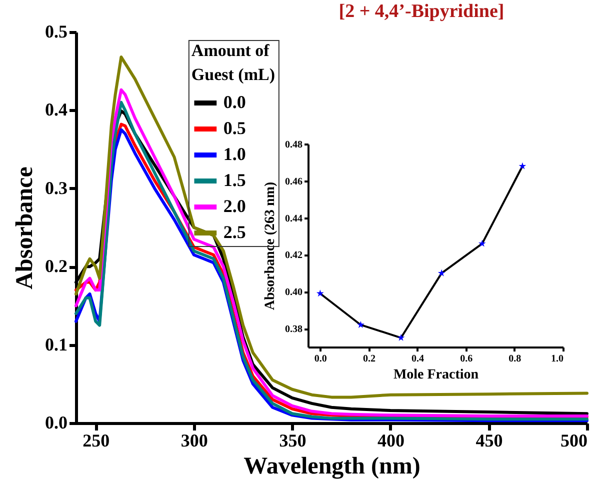 The height and width of the screenshot is (481, 609). I want to click on x-tick-label: 0.0, so click(320, 359).